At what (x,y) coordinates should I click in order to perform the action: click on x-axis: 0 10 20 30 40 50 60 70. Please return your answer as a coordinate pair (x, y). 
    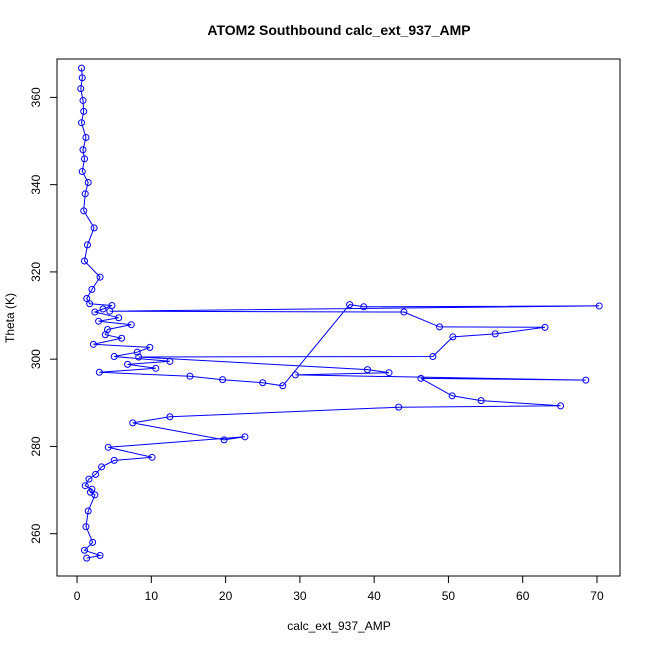
    Looking at the image, I should click on (339, 589).